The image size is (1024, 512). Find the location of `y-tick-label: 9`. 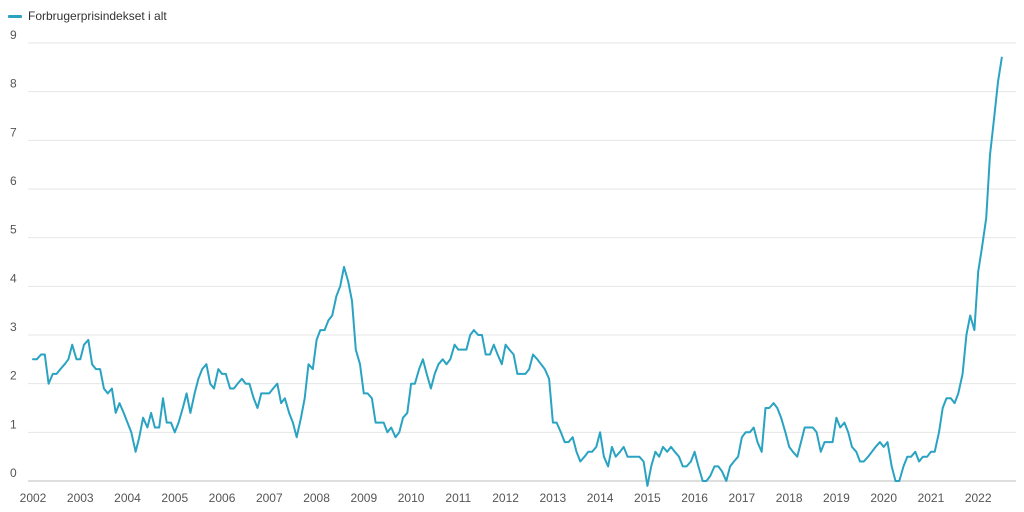

y-tick-label: 9 is located at coordinates (13, 35).